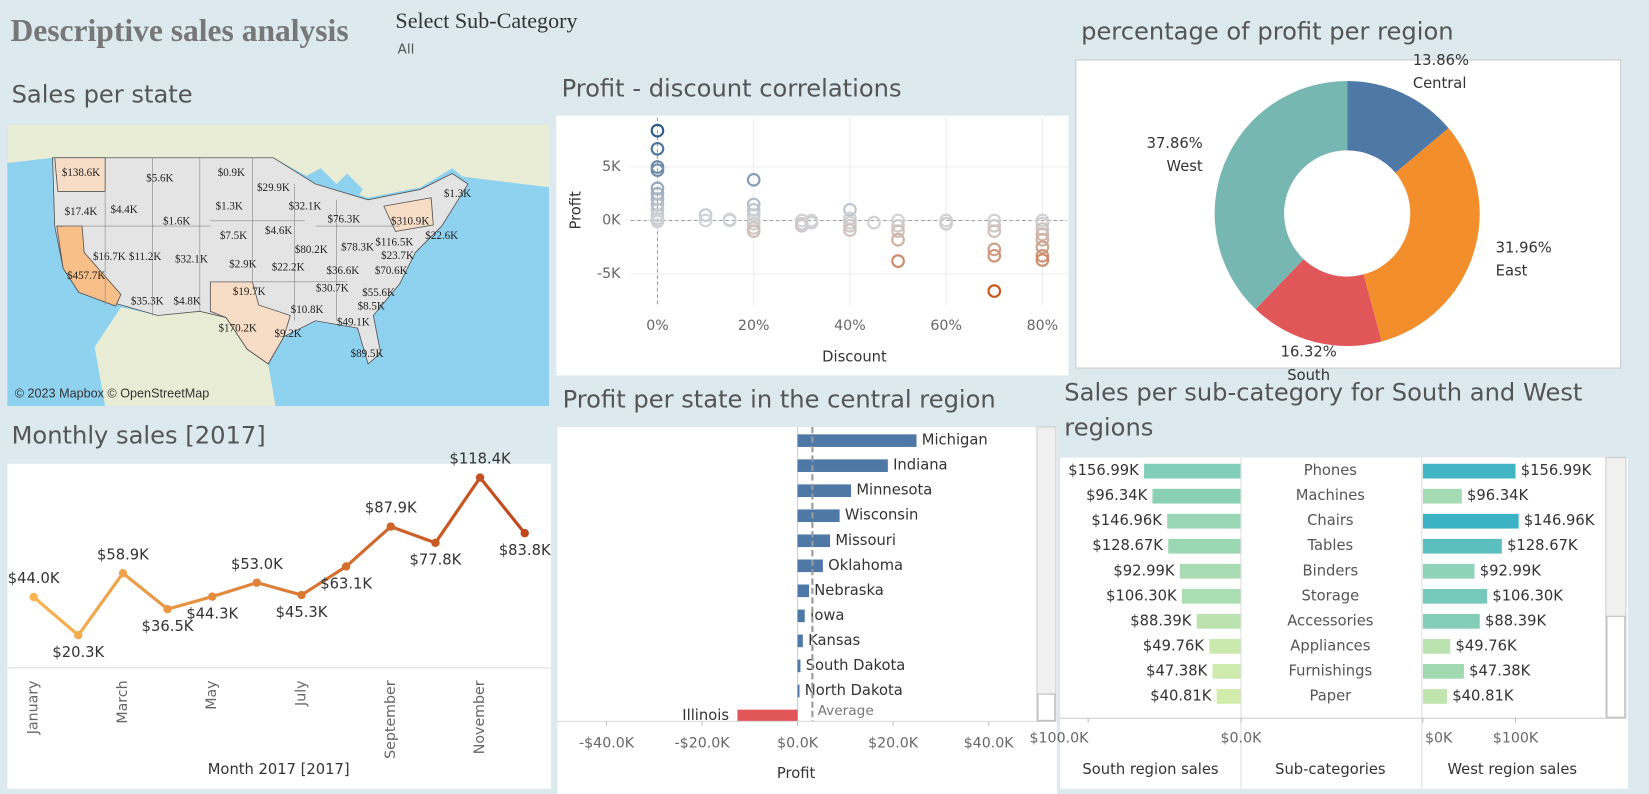 The width and height of the screenshot is (1649, 794). What do you see at coordinates (410, 221) in the screenshot?
I see `map-label: $310.9K` at bounding box center [410, 221].